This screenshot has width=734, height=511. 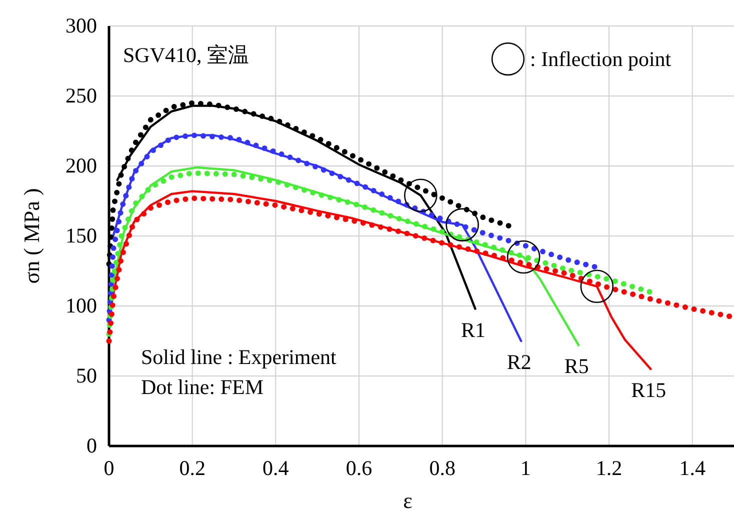 I want to click on annotation: Solid line : Experiment, so click(x=239, y=357).